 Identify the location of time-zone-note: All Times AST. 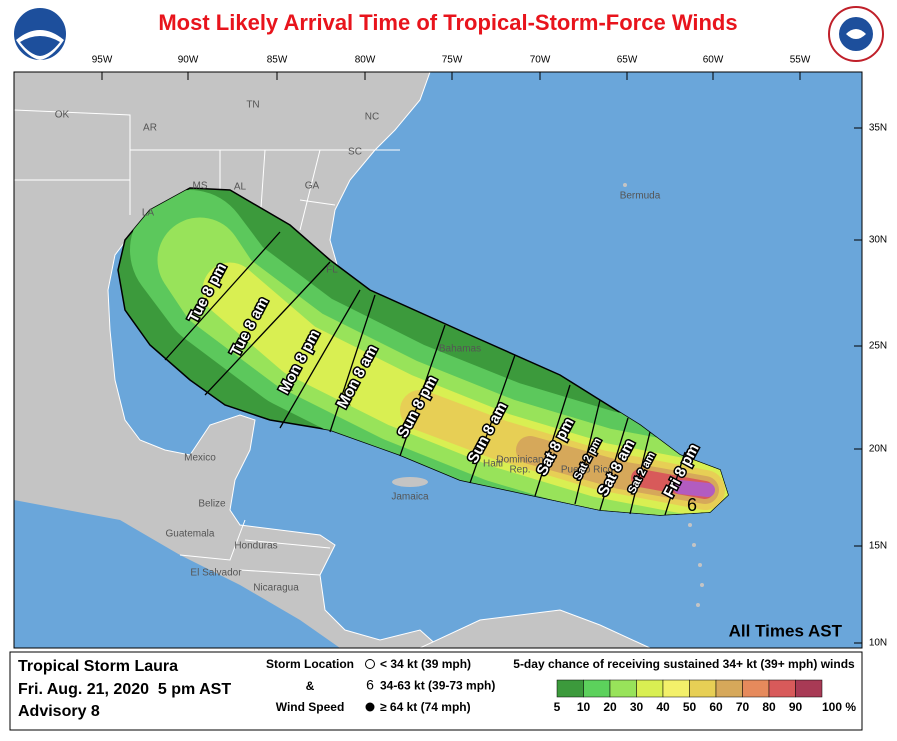
(786, 630).